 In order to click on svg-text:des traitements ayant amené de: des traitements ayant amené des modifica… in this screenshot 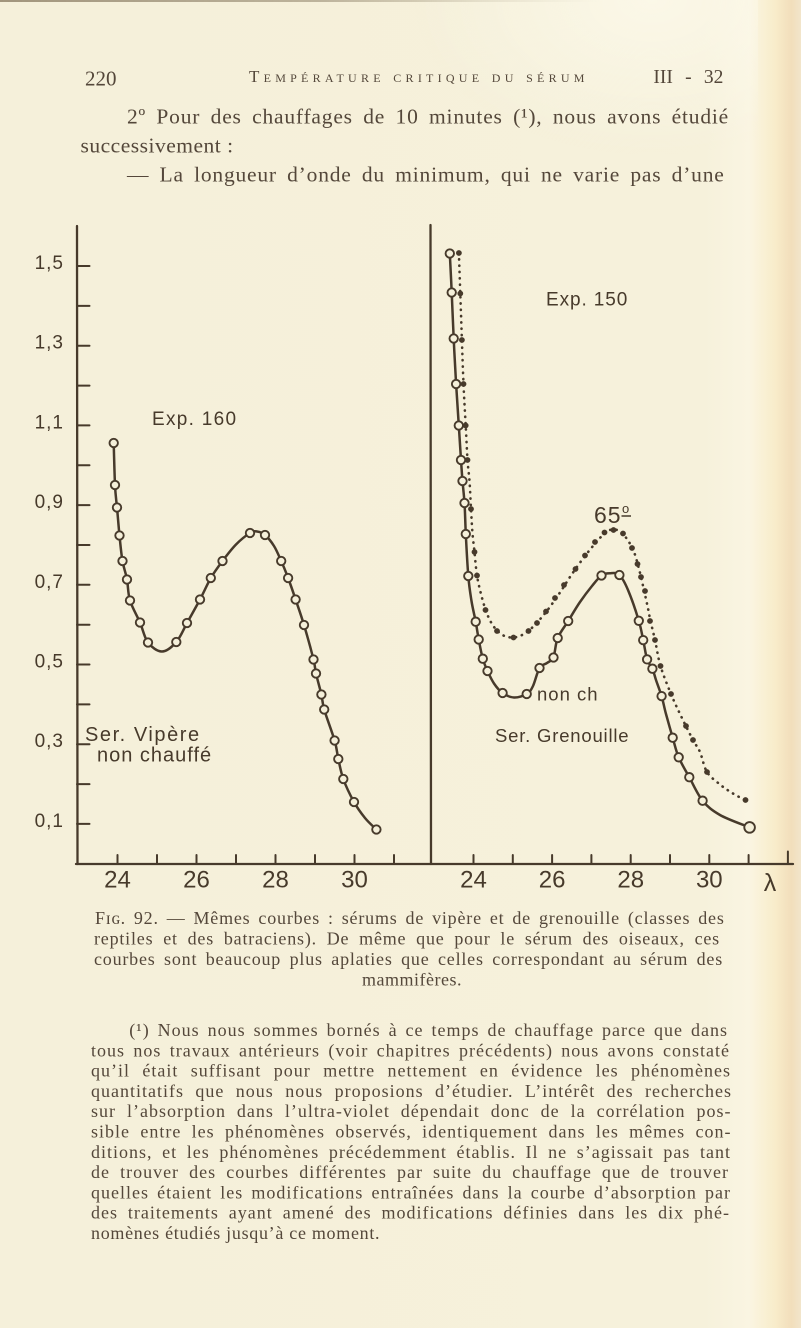, I will do `click(410, 1213)`.